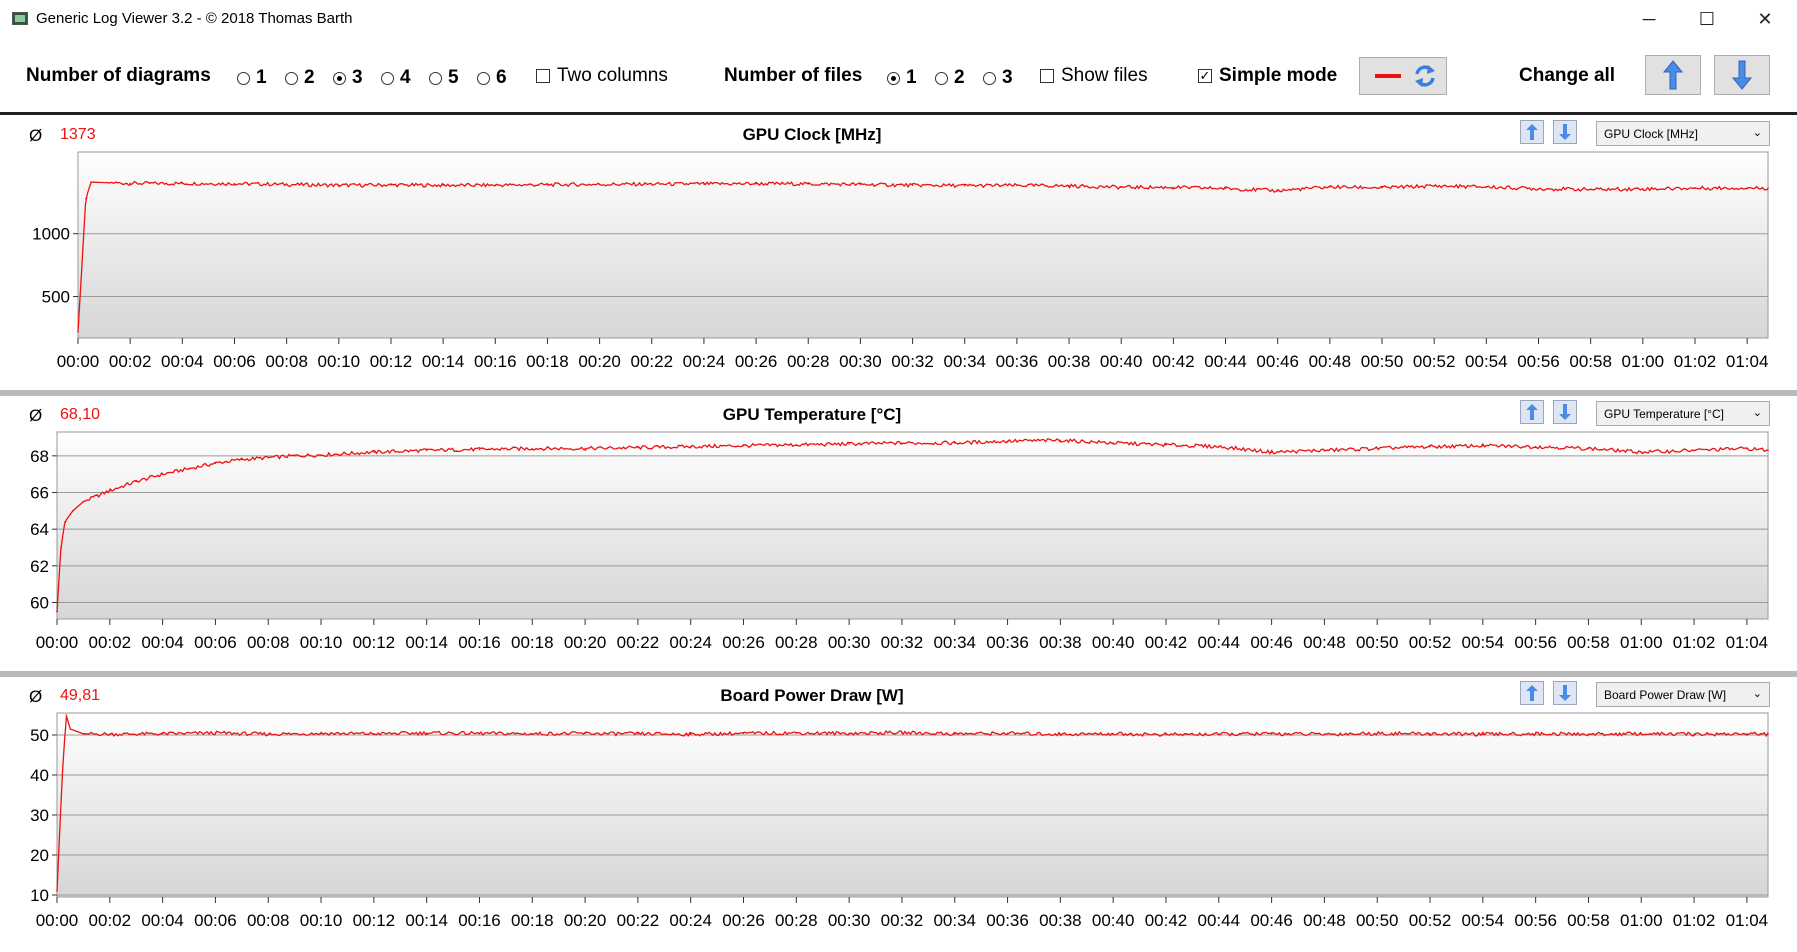 This screenshot has height=952, width=1797. Describe the element at coordinates (1694, 920) in the screenshot. I see `x-tick-label: 01:02` at that location.